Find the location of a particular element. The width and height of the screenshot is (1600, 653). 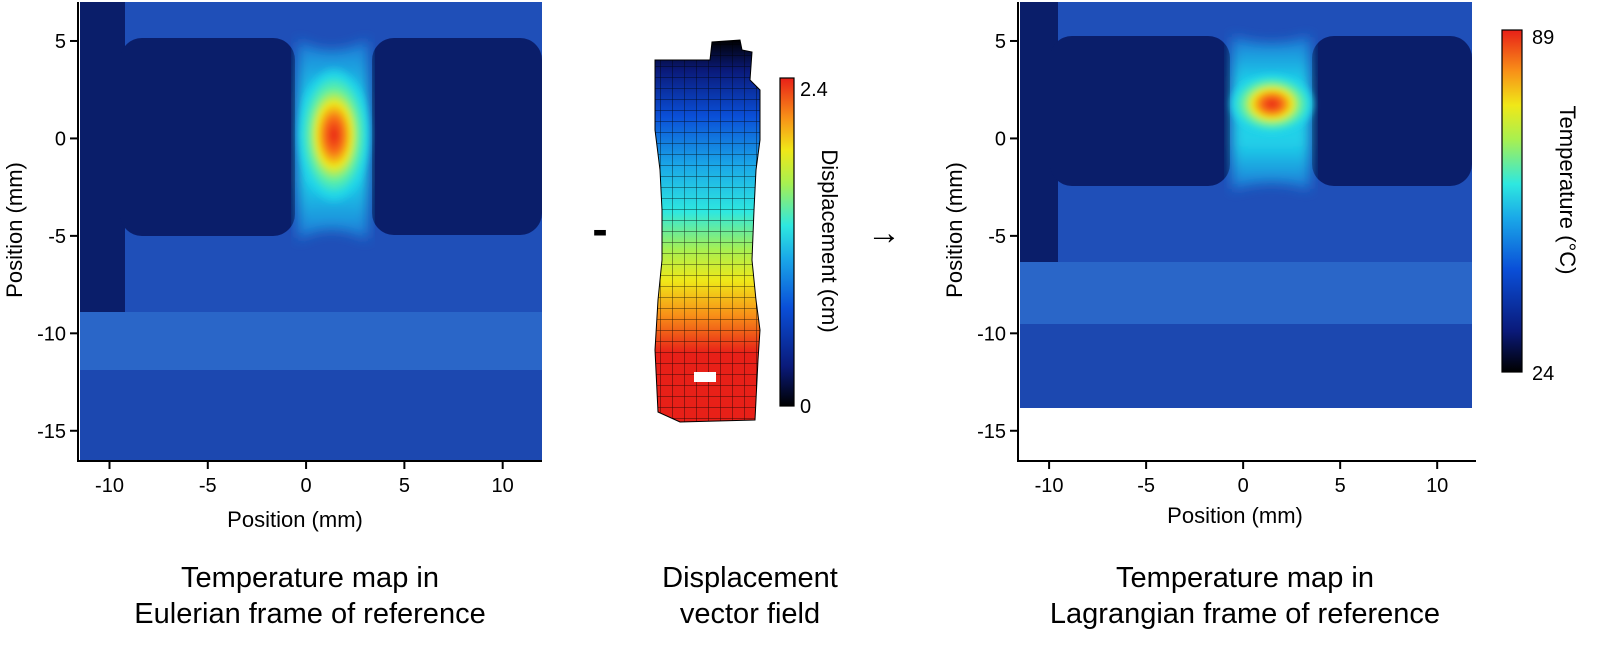

lagrangian-y-axis-label: Position (mm) is located at coordinates (954, 230).